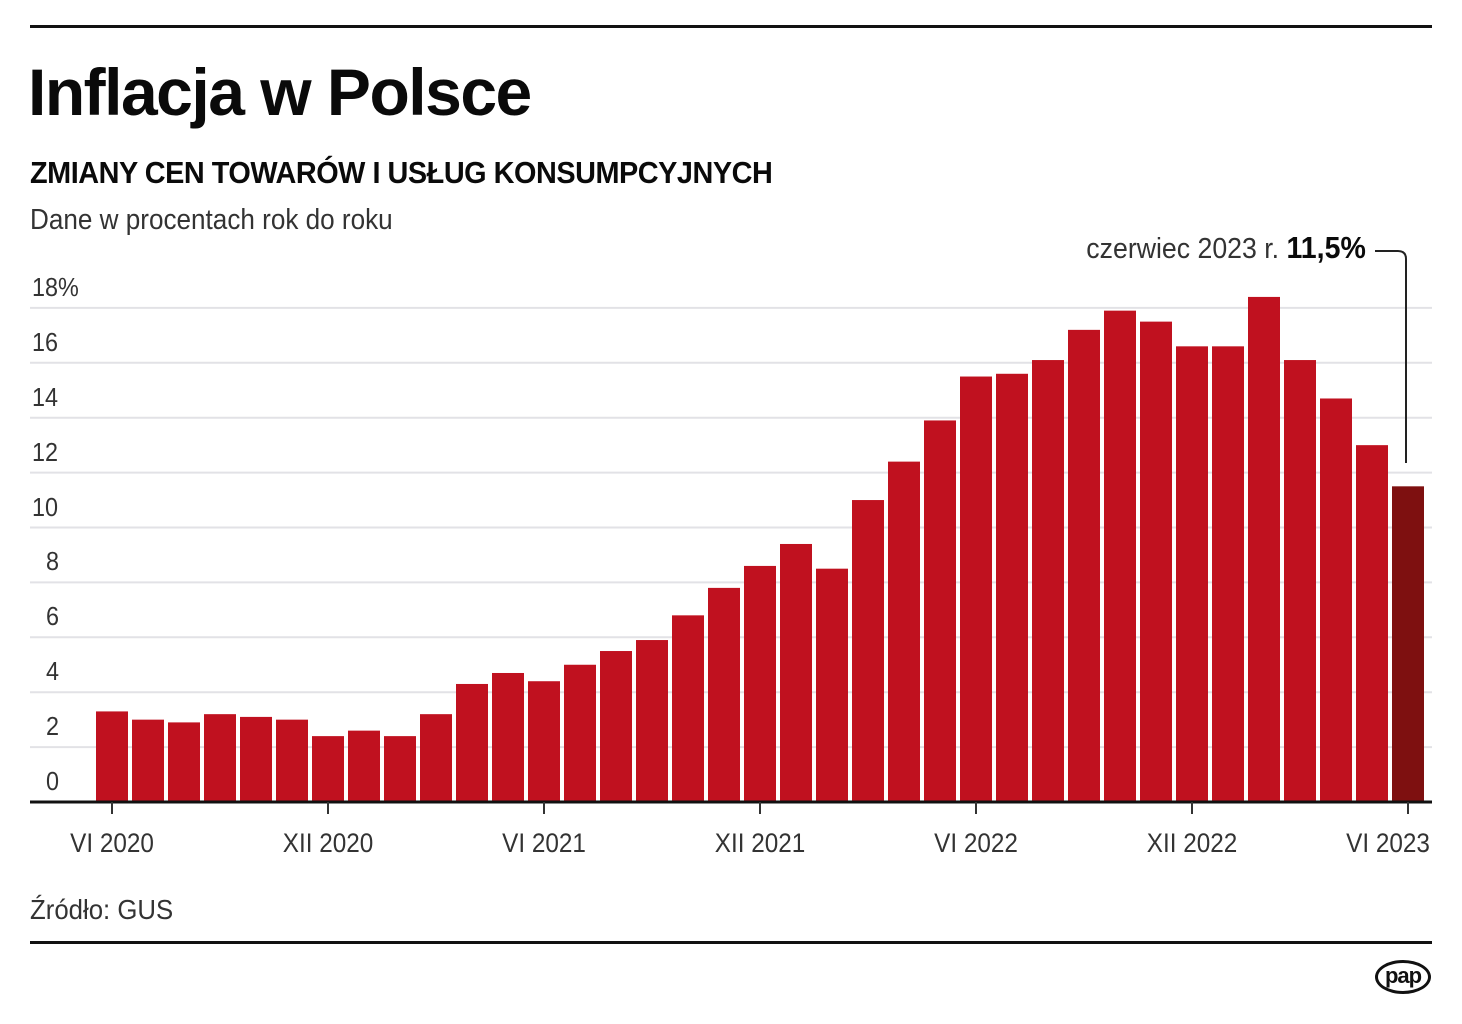 This screenshot has height=1024, width=1462. What do you see at coordinates (53, 726) in the screenshot?
I see `y-tick-label: 2` at bounding box center [53, 726].